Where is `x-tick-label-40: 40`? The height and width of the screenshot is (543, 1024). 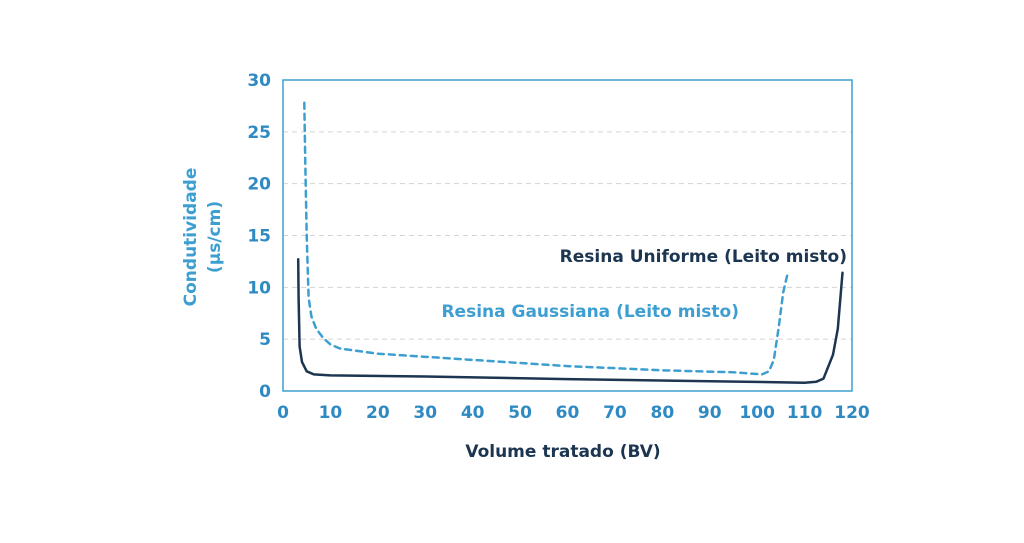
x-tick-label-40: 40 is located at coordinates (473, 413).